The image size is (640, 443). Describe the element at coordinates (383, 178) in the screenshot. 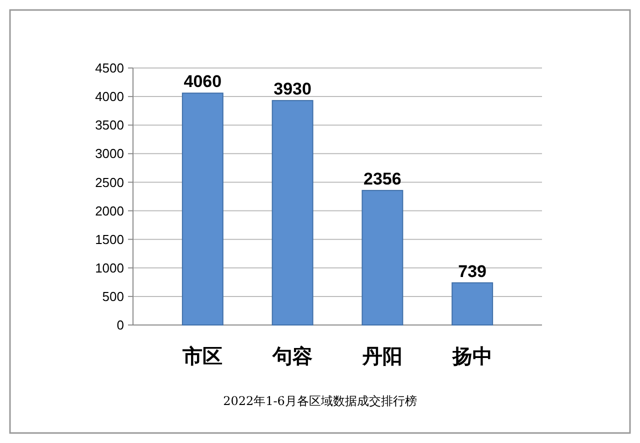

I see `data-label: 2356` at that location.